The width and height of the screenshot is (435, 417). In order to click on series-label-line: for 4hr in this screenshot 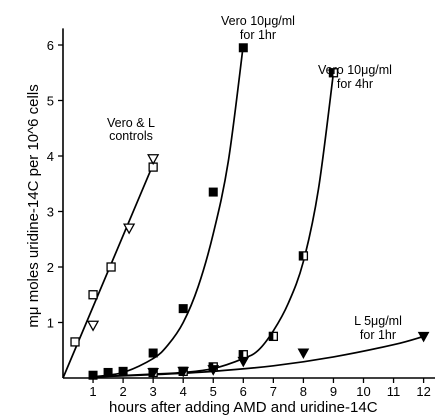, I will do `click(355, 84)`.